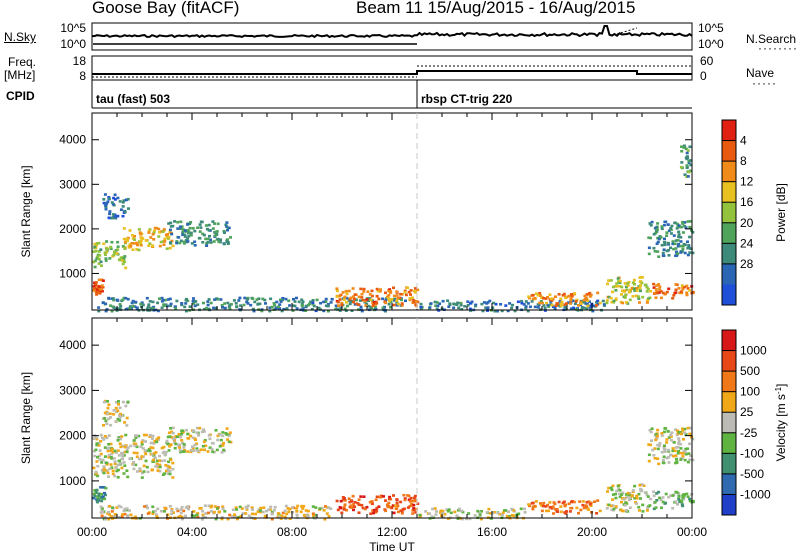 This screenshot has width=800, height=554. I want to click on time-tick-label: 12:00, so click(392, 532).